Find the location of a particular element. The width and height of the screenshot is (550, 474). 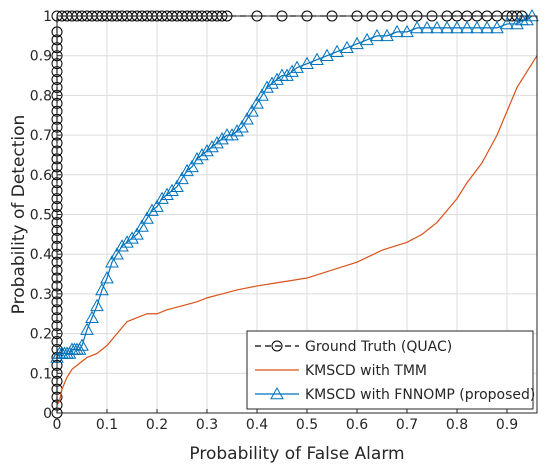

legend-item: KMSCD with FNNOMP (proposed) is located at coordinates (395, 394).